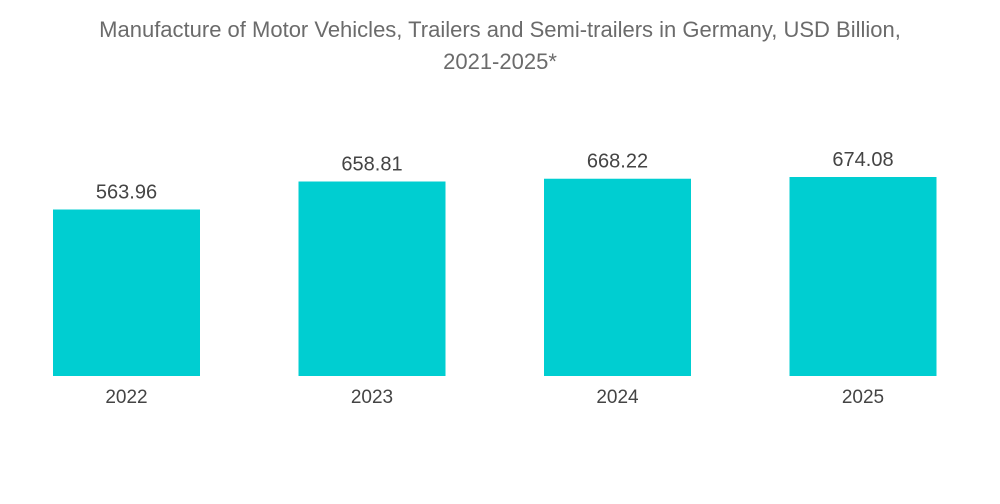 The height and width of the screenshot is (504, 1000). What do you see at coordinates (372, 278) in the screenshot?
I see `bar-2023` at bounding box center [372, 278].